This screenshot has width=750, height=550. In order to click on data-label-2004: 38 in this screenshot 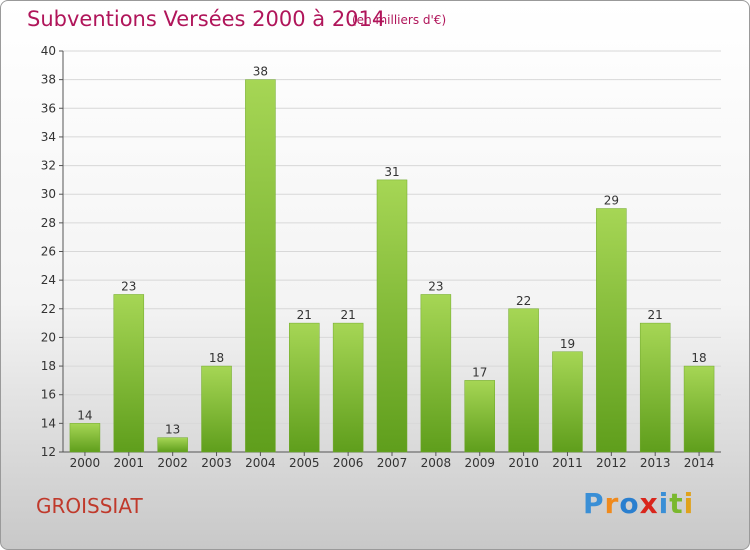, I will do `click(260, 72)`.